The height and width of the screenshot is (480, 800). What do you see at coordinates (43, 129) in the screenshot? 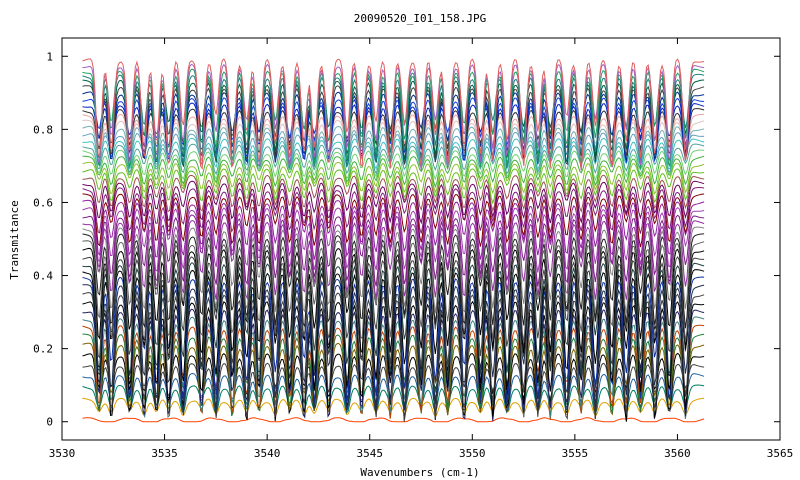
I see `y-tick-label: 0.8` at bounding box center [43, 129].